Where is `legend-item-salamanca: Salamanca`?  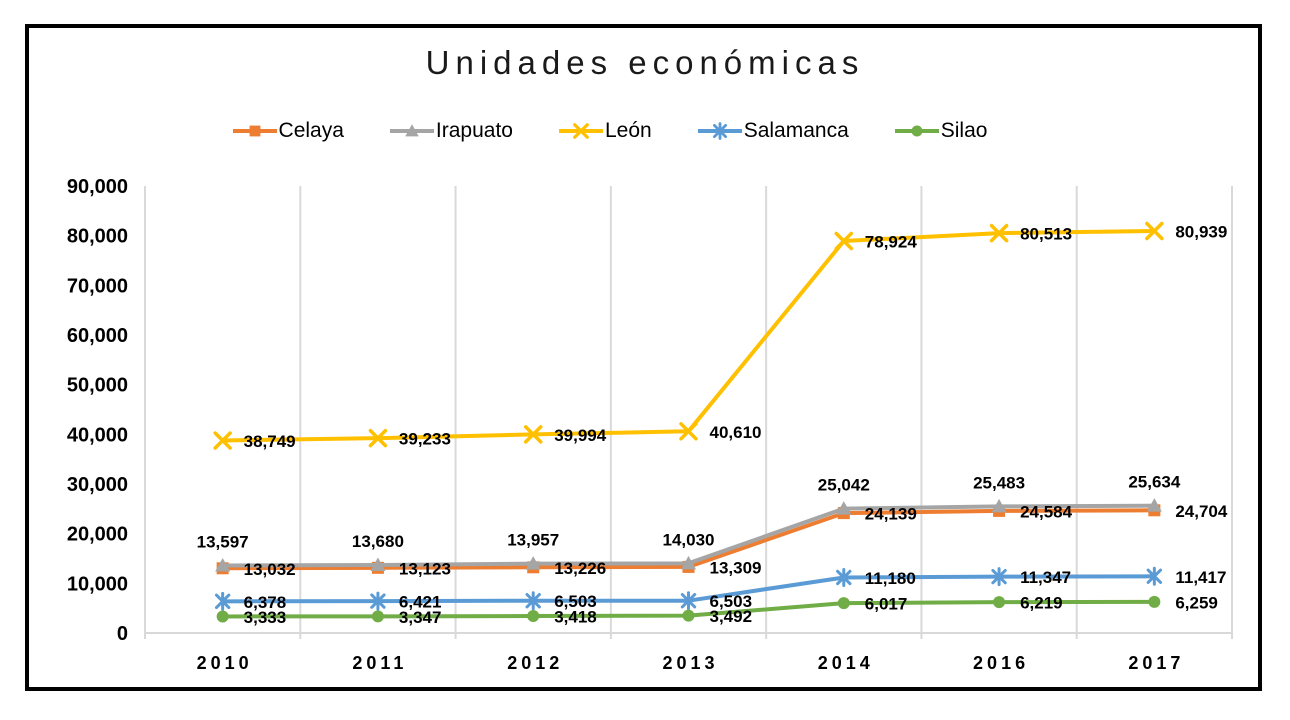
legend-item-salamanca: Salamanca is located at coordinates (773, 131).